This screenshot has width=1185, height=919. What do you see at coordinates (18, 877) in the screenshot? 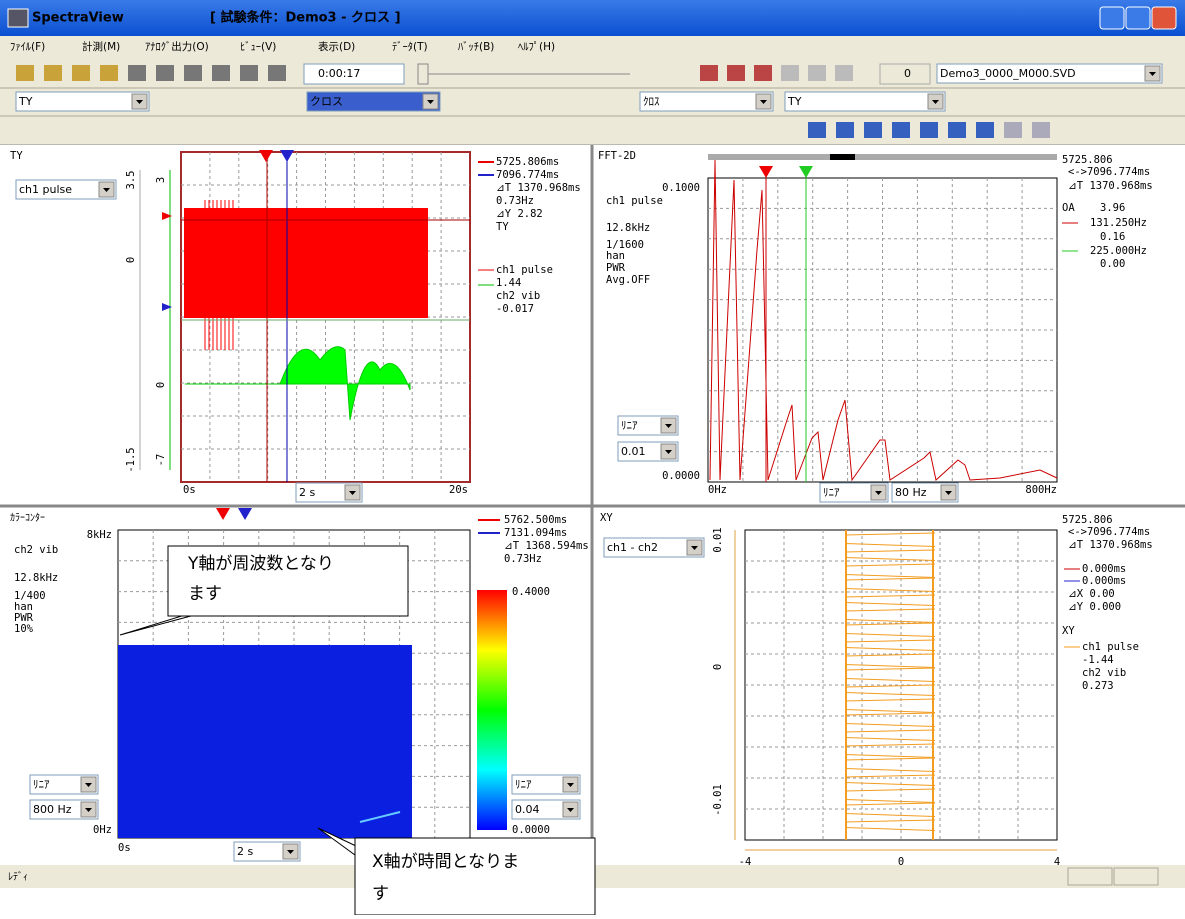
I see `status-text: ﾚﾃﾞｨ` at bounding box center [18, 877].